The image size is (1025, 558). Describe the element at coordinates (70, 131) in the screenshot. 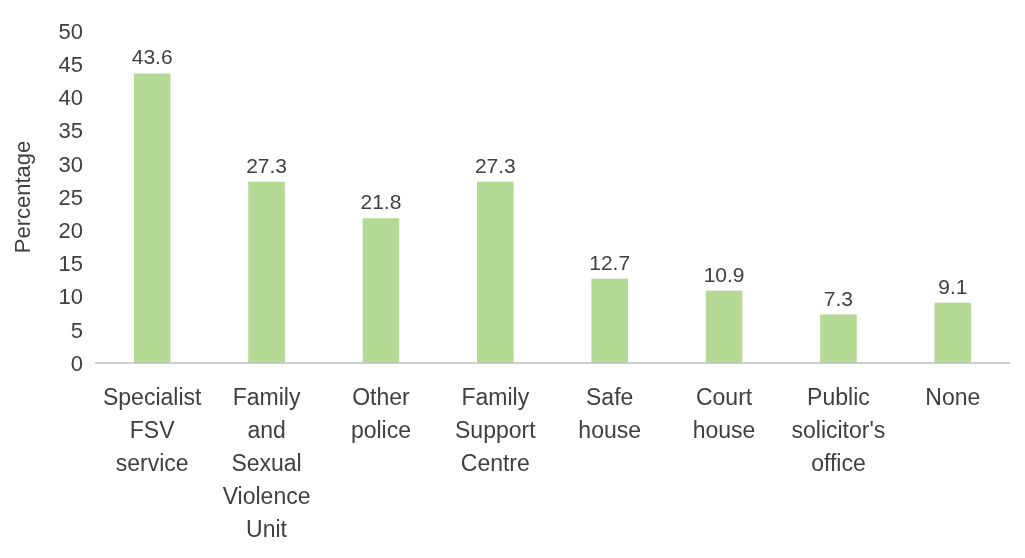

I see `y-tick-label: 35` at that location.